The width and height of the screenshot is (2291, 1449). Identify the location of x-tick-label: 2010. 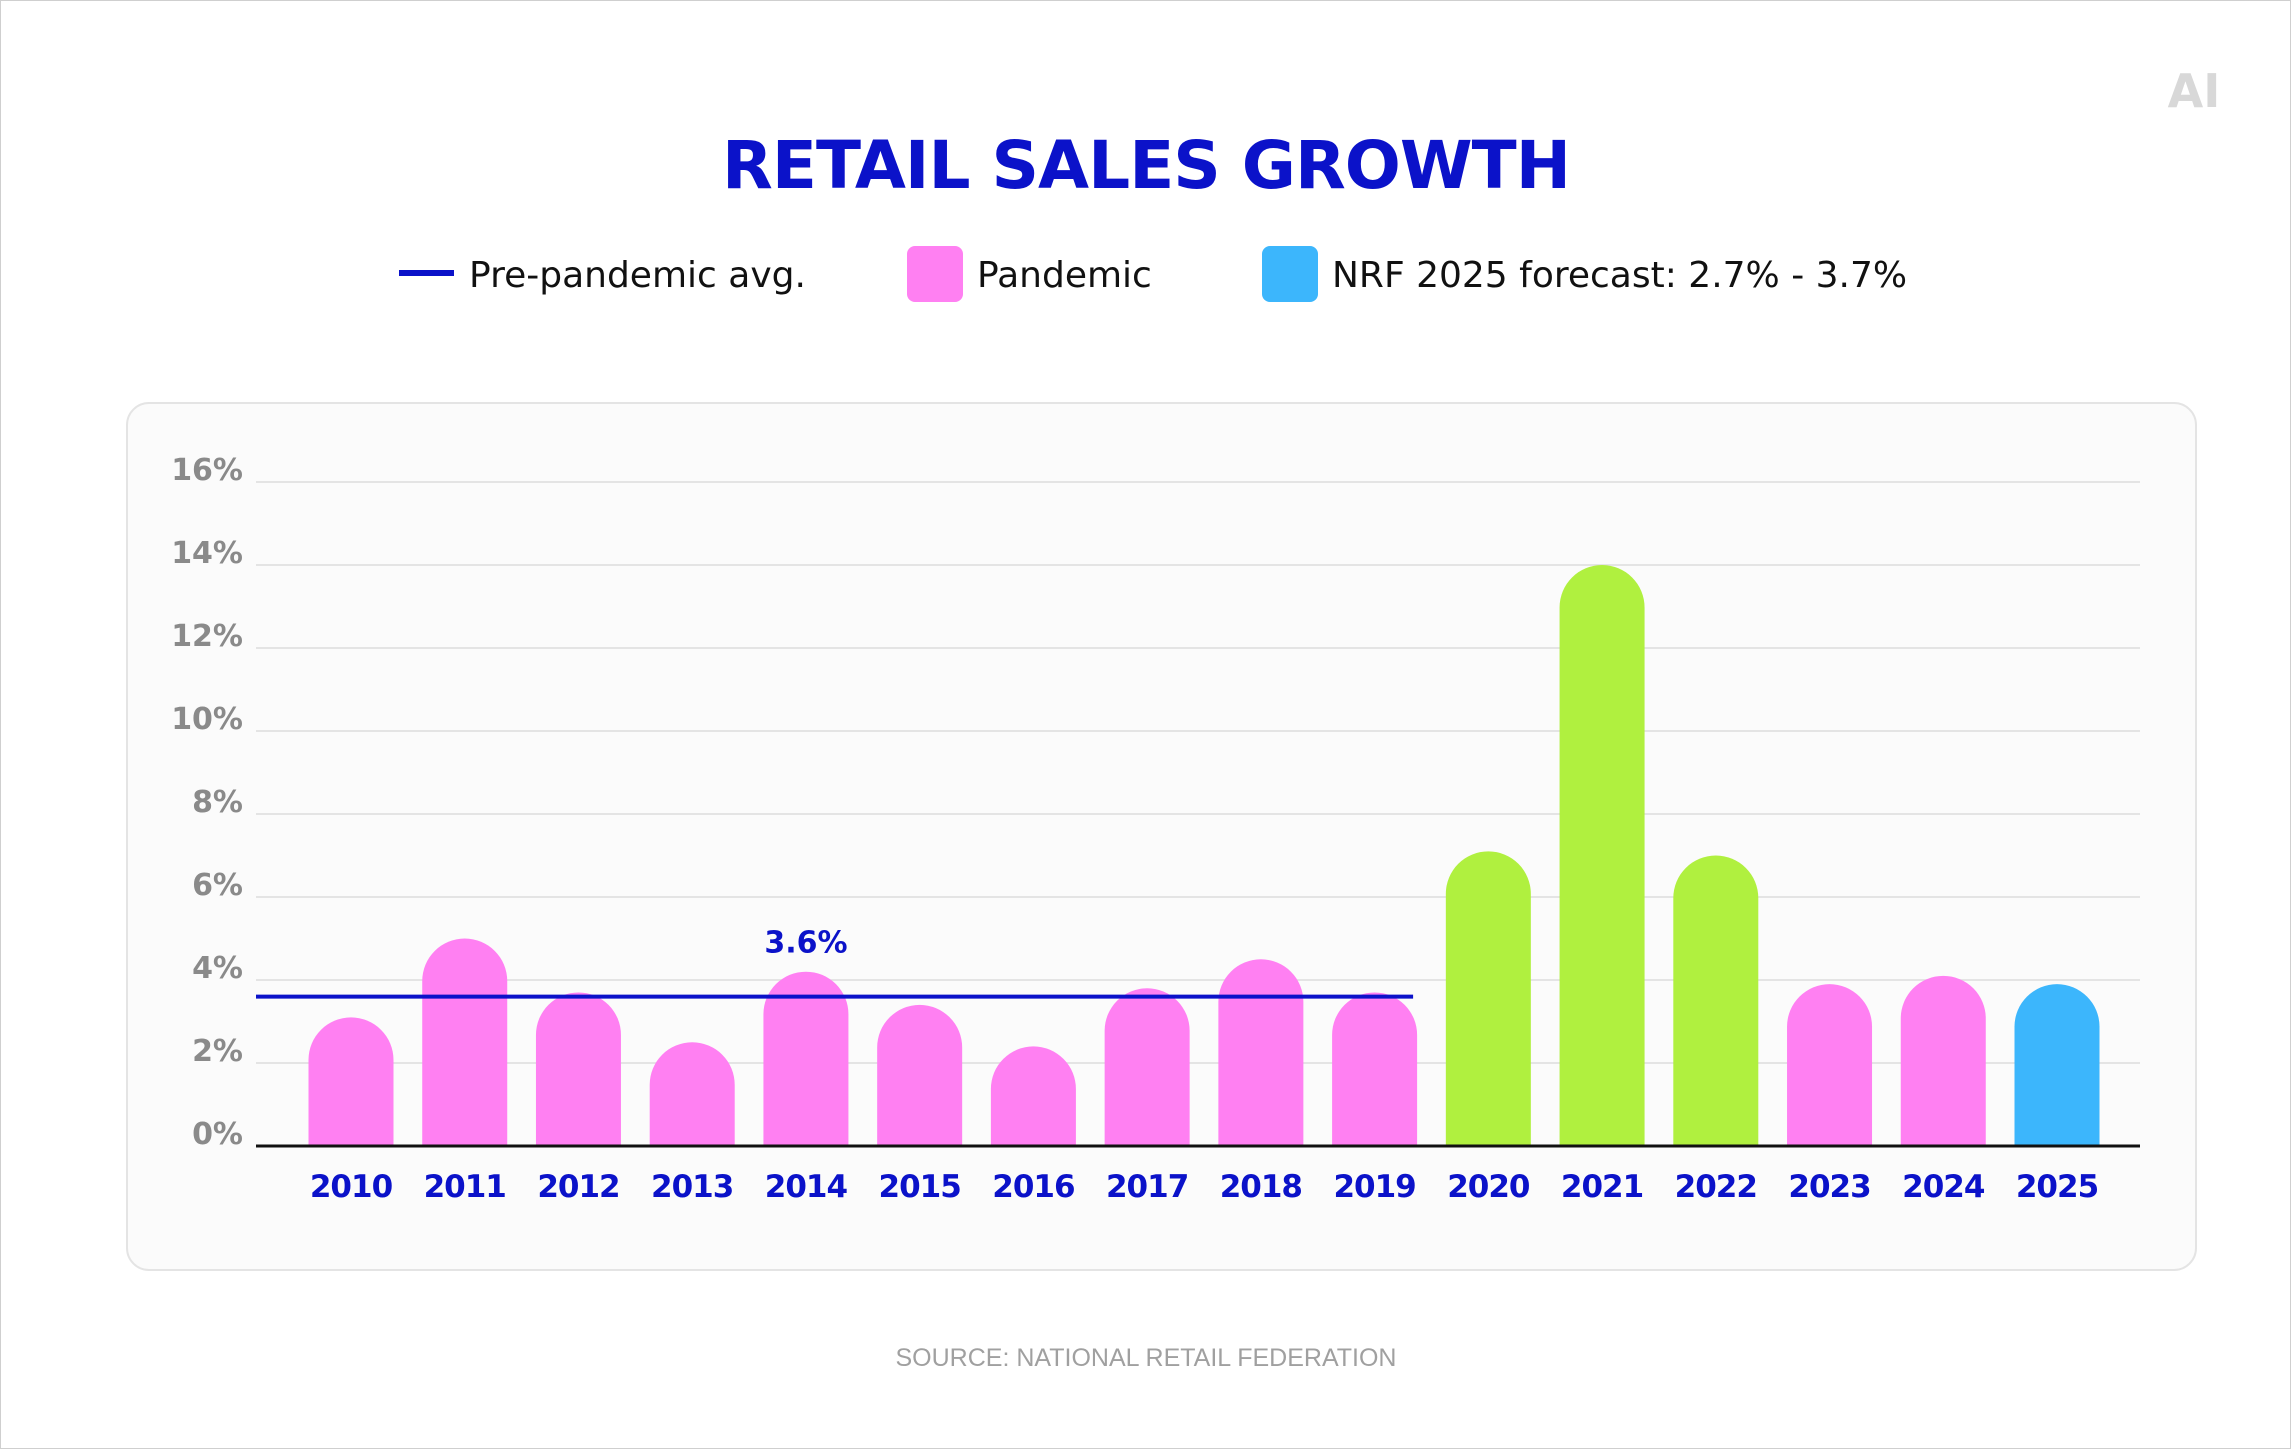
(351, 1187).